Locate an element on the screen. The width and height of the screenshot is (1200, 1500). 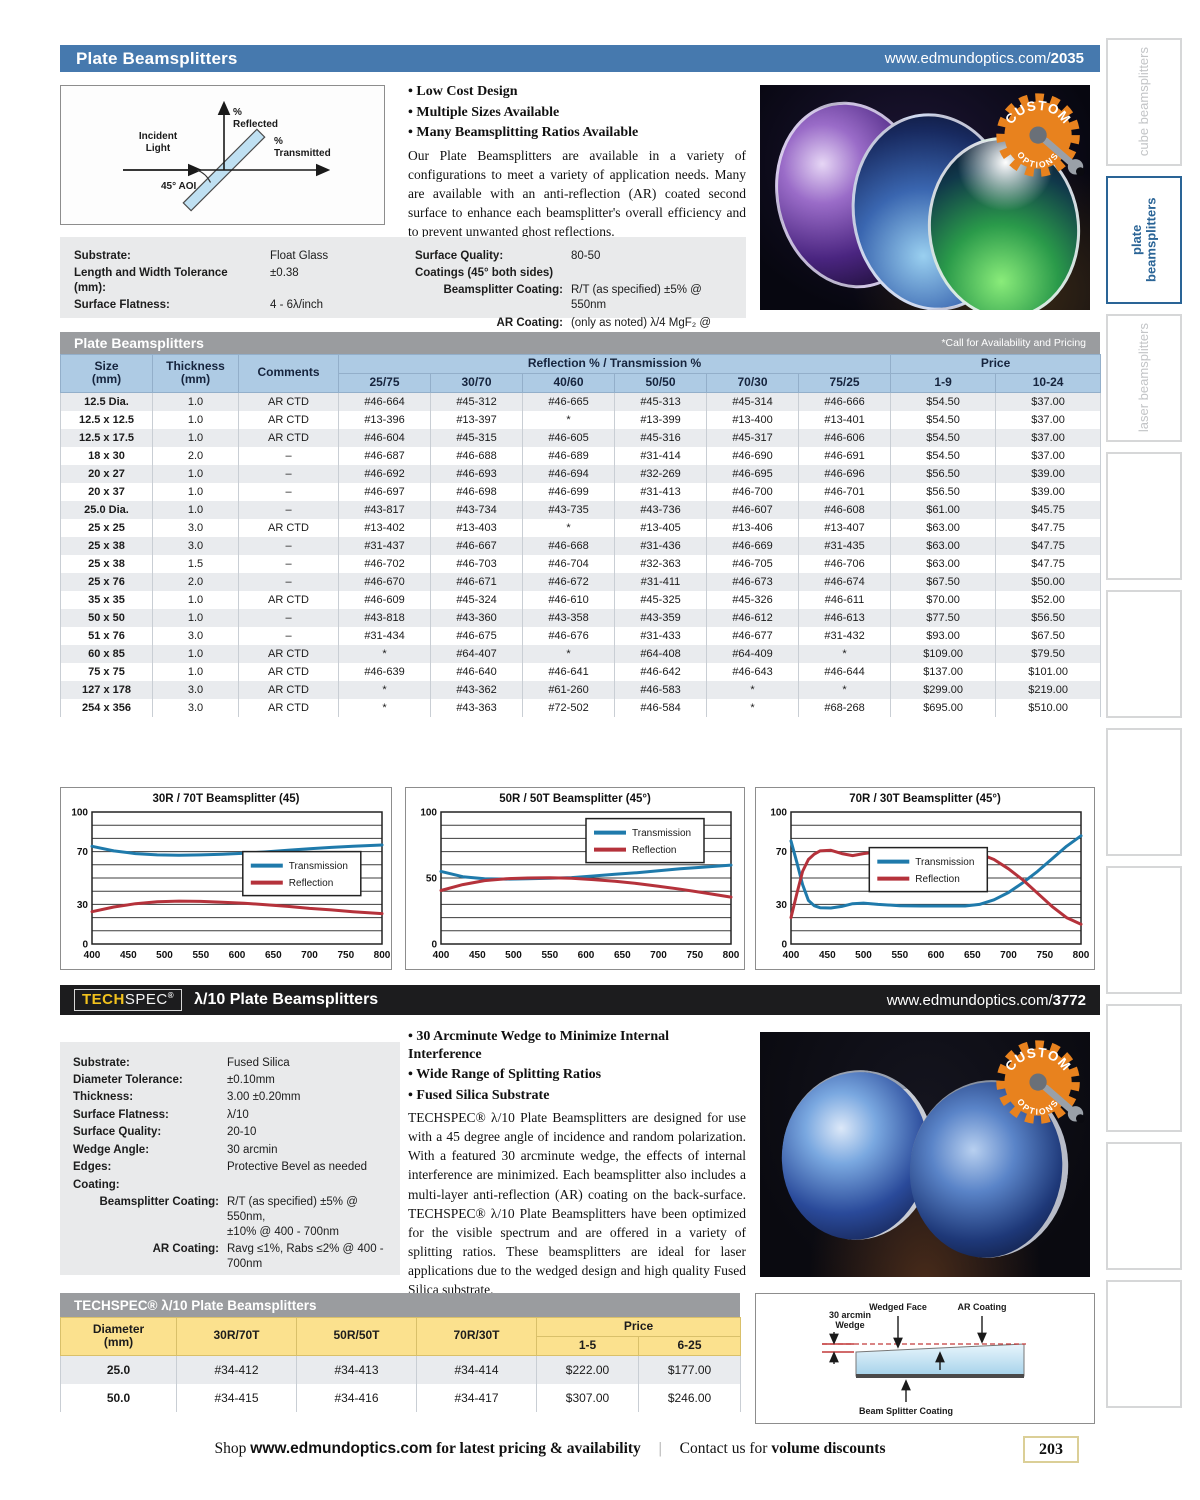
table-cell: #32-269 is located at coordinates (660, 473).